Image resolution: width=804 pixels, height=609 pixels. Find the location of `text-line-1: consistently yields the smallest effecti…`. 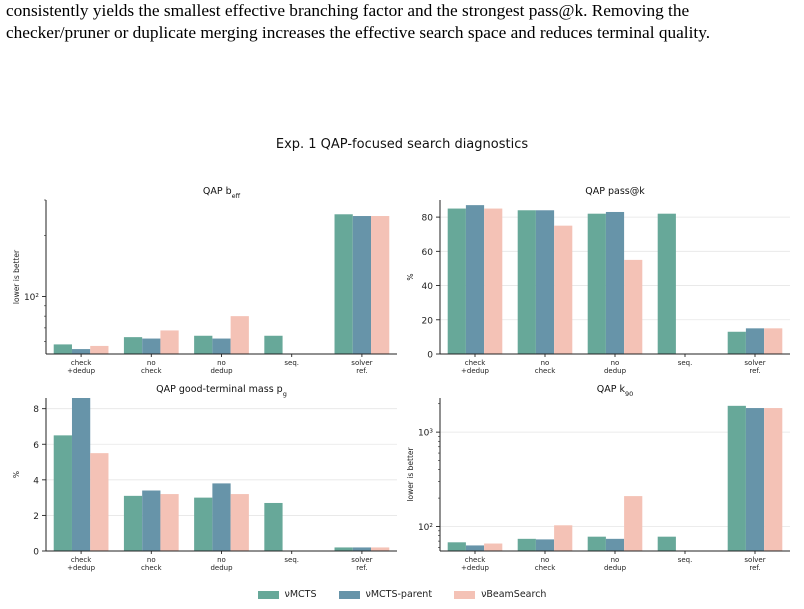

text-line-1: consistently yields the smallest effecti… is located at coordinates (348, 10).